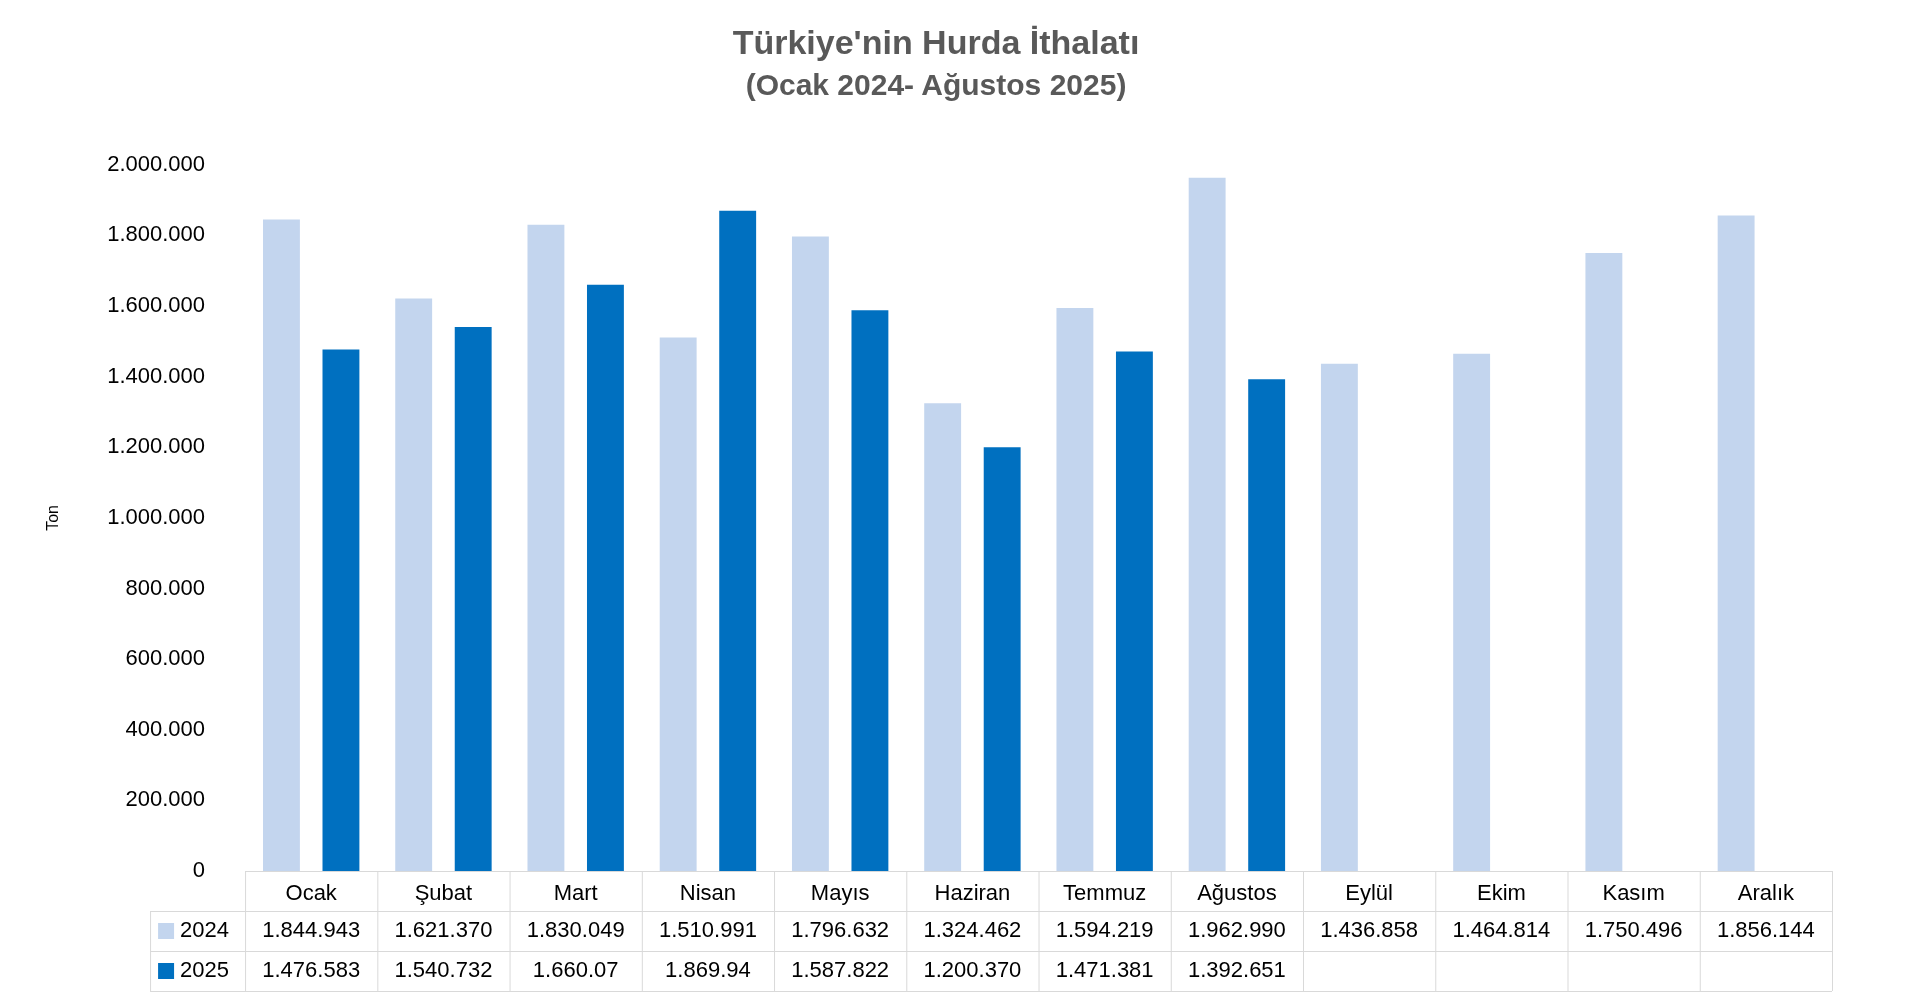 This screenshot has width=1920, height=1001. I want to click on data-label: 1.796.632, so click(840, 930).